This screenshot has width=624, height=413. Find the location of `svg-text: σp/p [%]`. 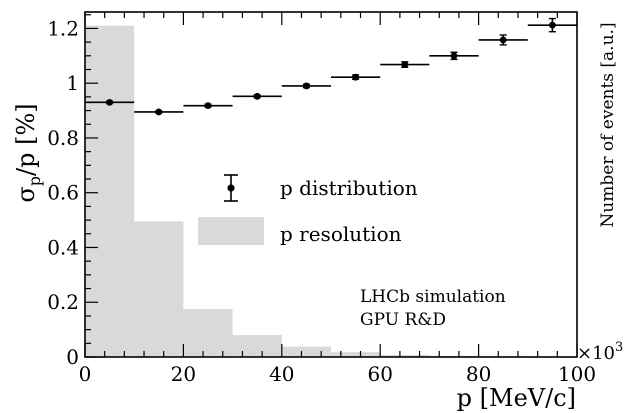

svg-text: σp/p [%] is located at coordinates (28, 152).